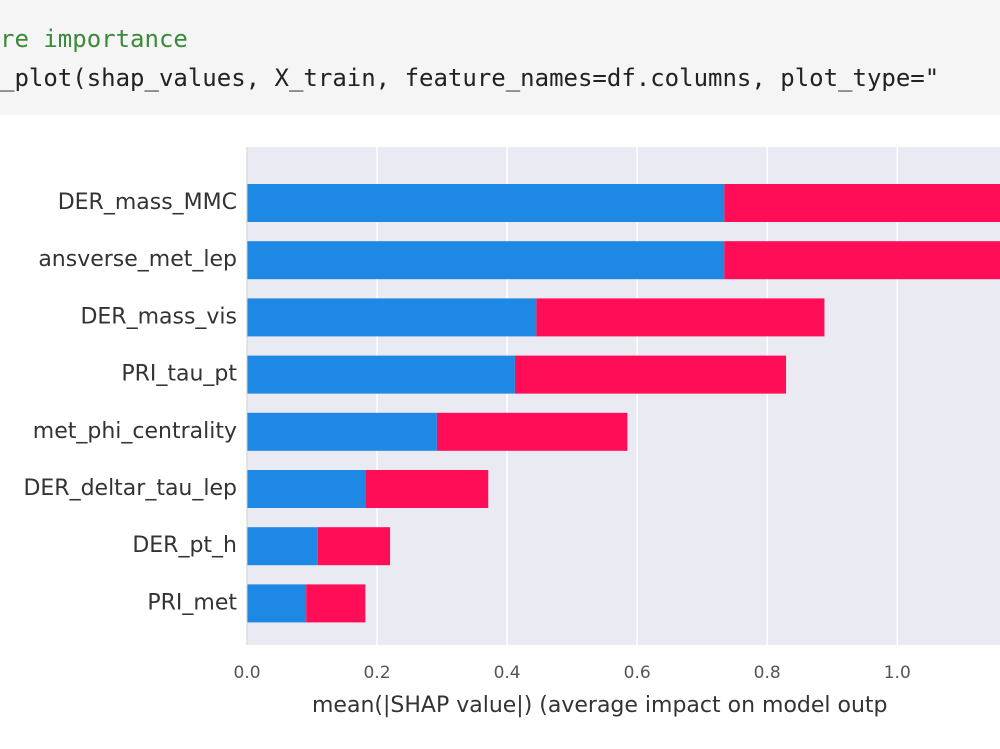  Describe the element at coordinates (135, 431) in the screenshot. I see `y-tick-label: met_phi_centrality` at that location.